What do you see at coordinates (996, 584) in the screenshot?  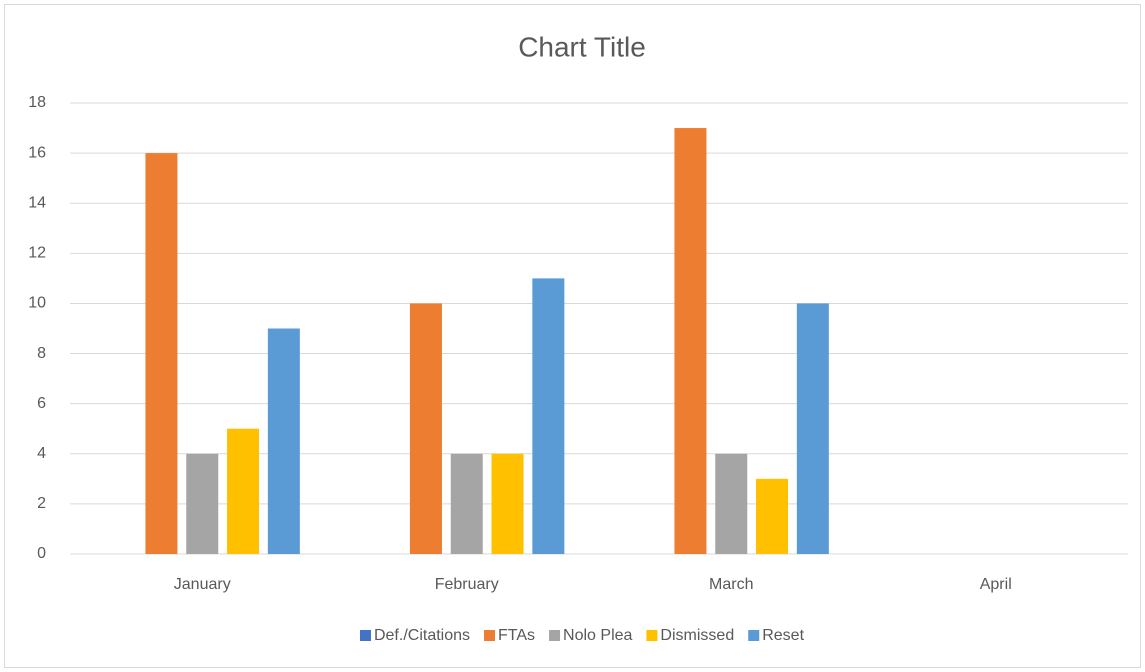 I see `x-tick-label: April` at bounding box center [996, 584].